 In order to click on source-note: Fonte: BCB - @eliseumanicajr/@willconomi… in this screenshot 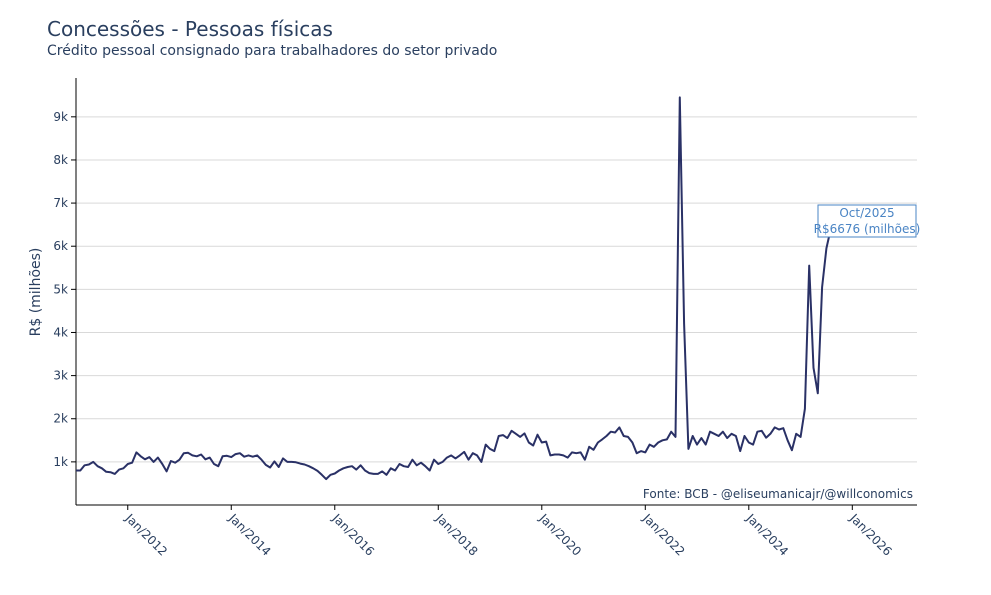, I will do `click(778, 494)`.